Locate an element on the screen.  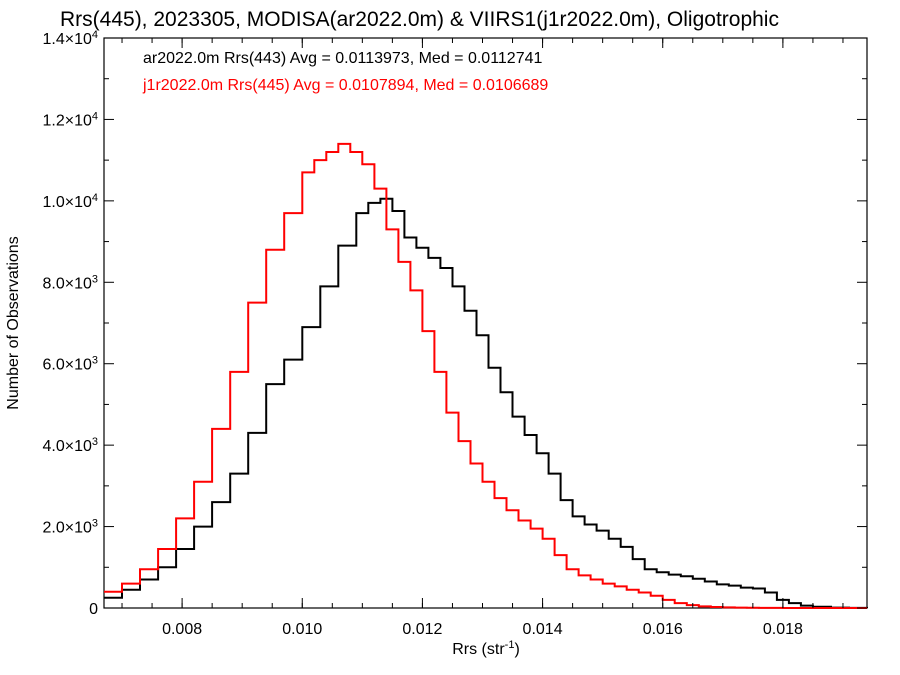
x-tick-label: 0.008 is located at coordinates (182, 629).